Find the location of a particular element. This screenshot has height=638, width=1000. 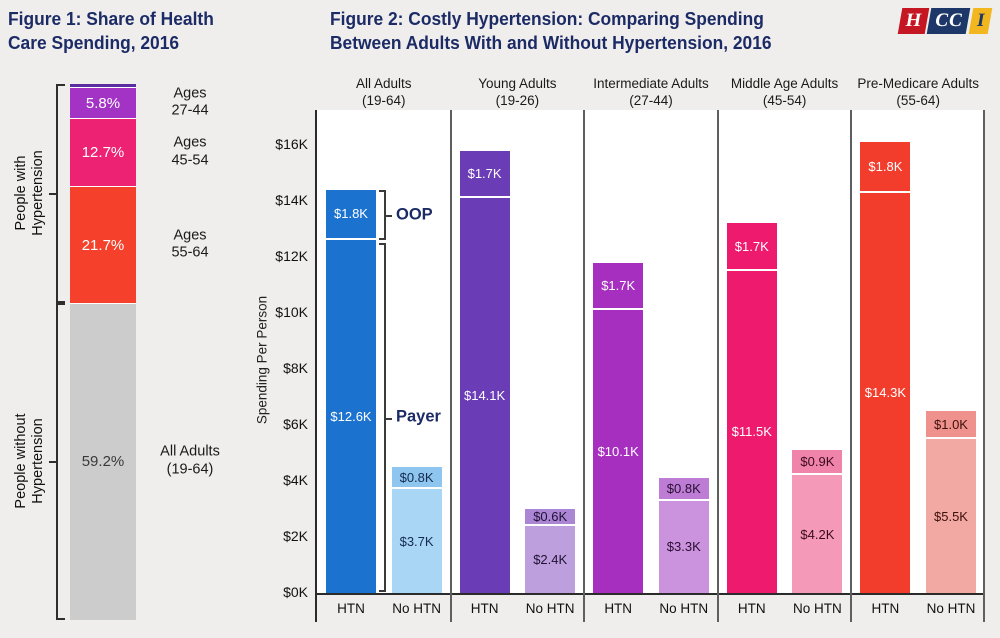

payer-value-label: $5.5K is located at coordinates (951, 516).